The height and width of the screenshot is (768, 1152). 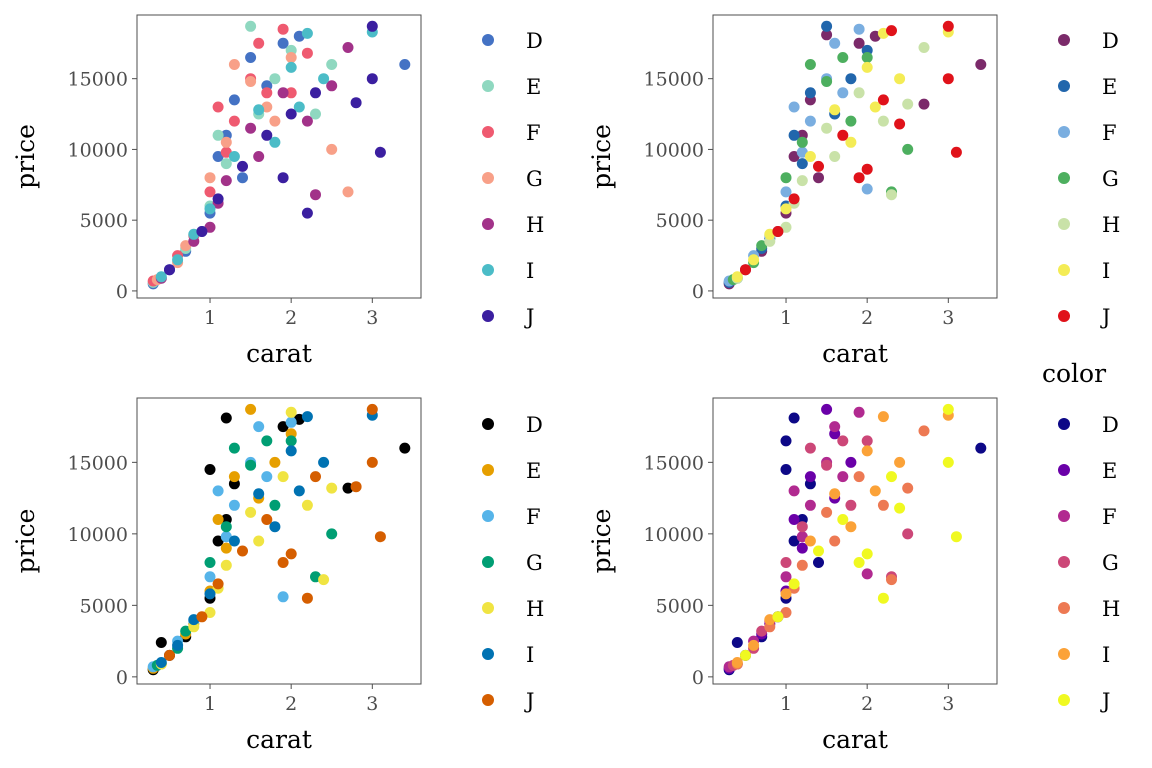 I want to click on legend-key-D, so click(x=1064, y=424).